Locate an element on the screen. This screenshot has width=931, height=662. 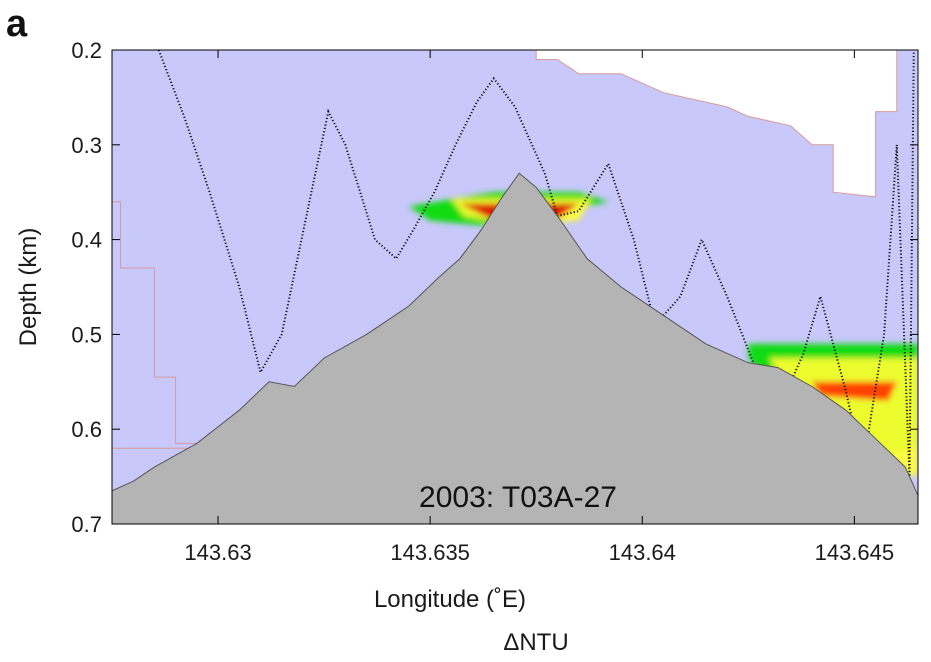
x-axis-title: Longitude (˚E) is located at coordinates (450, 599).